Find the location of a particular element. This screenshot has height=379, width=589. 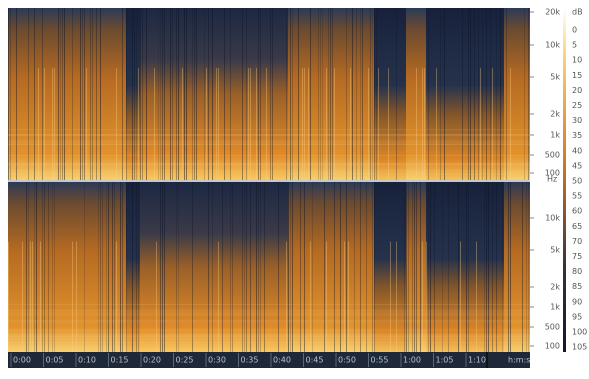

freq-label: 2k is located at coordinates (555, 114).